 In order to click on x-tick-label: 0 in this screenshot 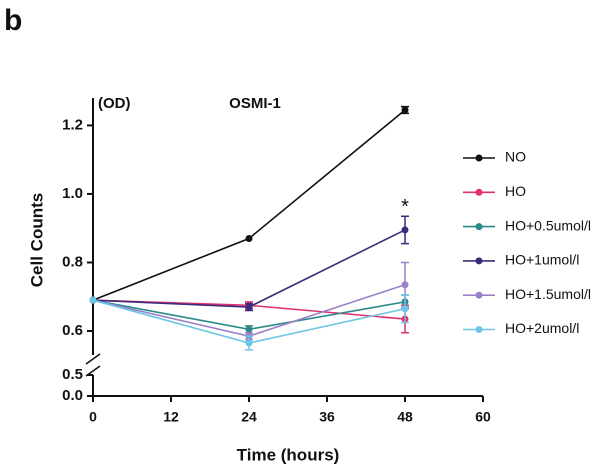, I will do `click(93, 417)`.